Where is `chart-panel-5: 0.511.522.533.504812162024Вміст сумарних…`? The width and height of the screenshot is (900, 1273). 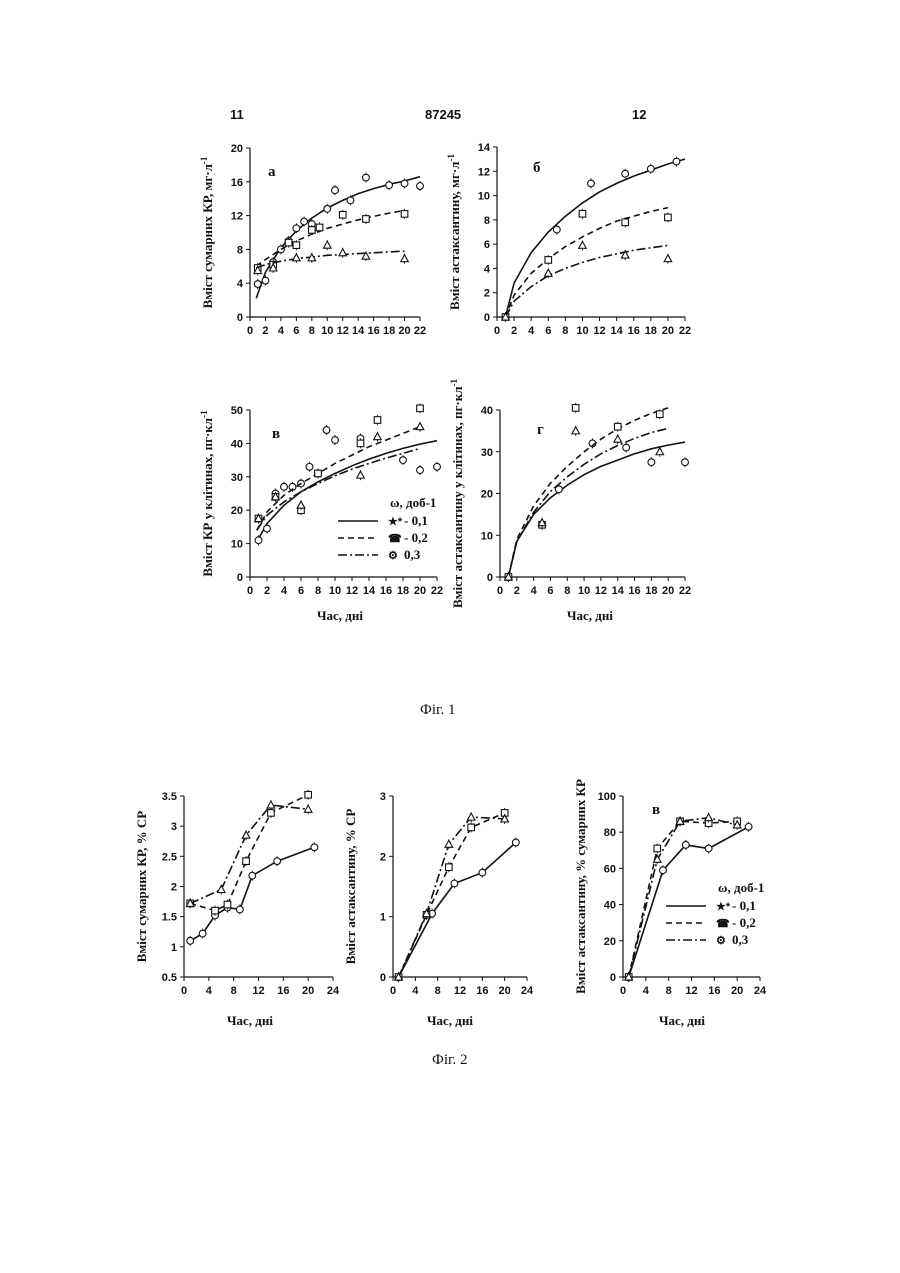
chart-panel-5: 0.511.522.533.504812162024Вміст сумарних… is located at coordinates (237, 909).